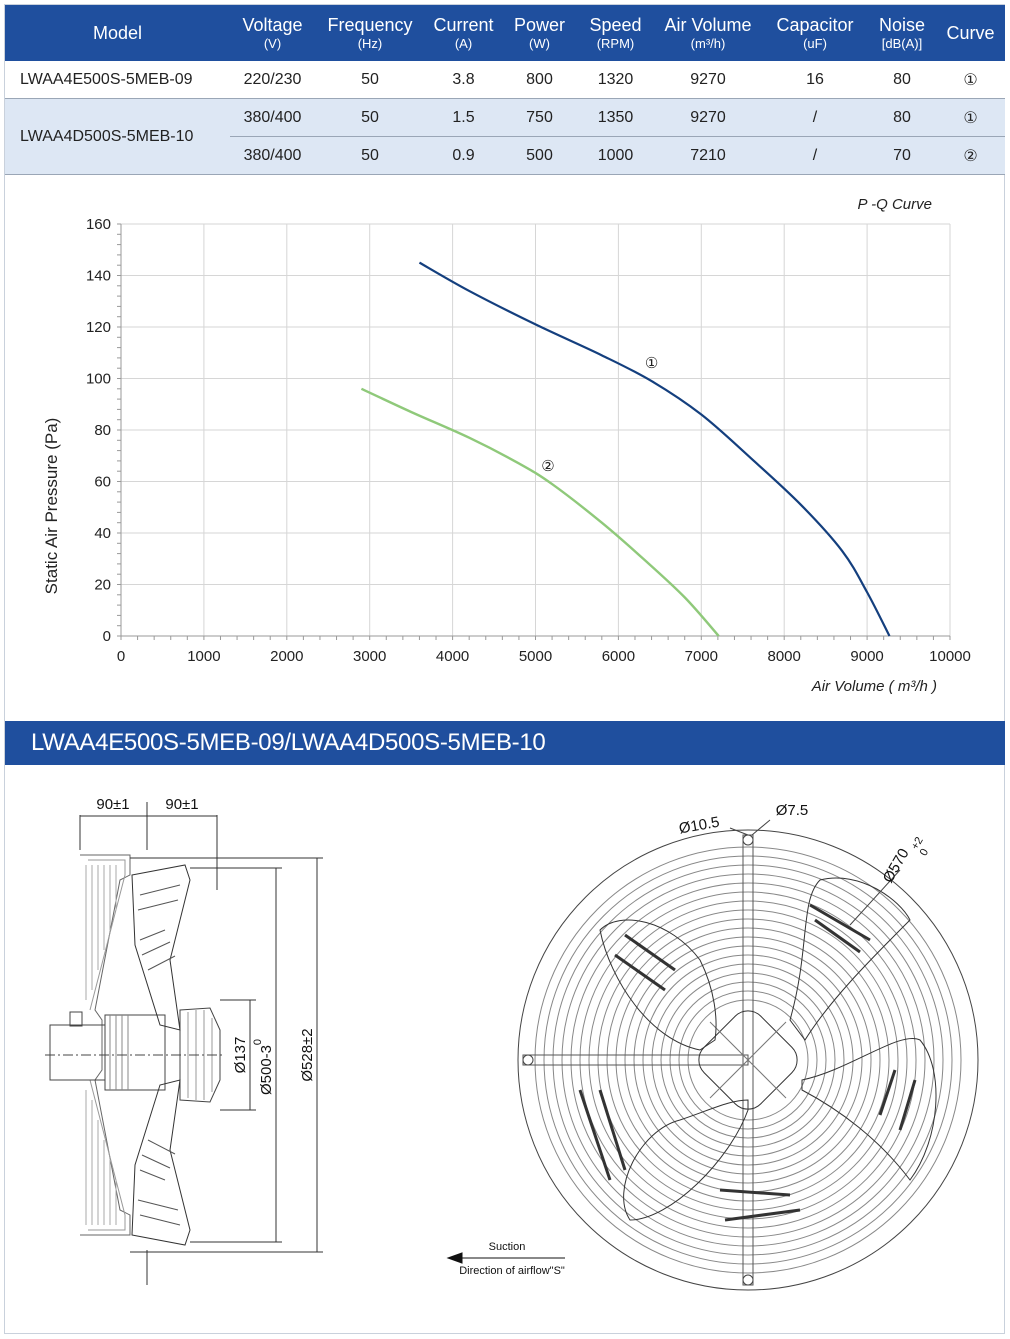  What do you see at coordinates (699, 826) in the screenshot?
I see `dim-label-10-5: Ø10.5` at bounding box center [699, 826].